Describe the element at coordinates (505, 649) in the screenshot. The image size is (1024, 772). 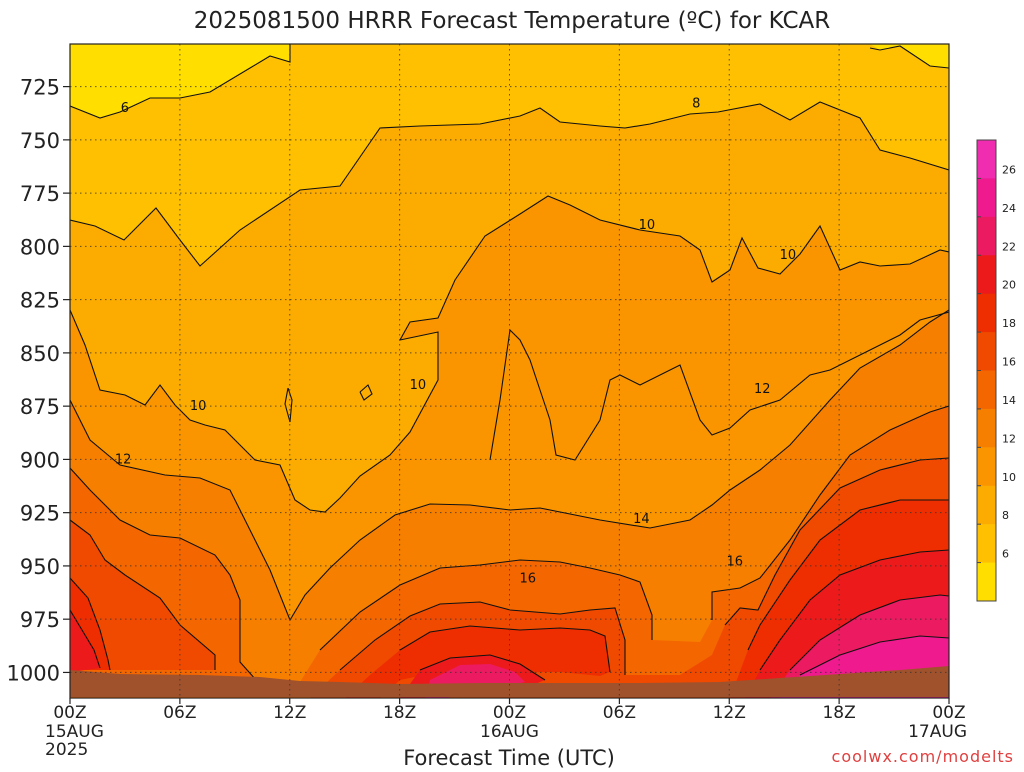
I see `contour-18-mid` at that location.